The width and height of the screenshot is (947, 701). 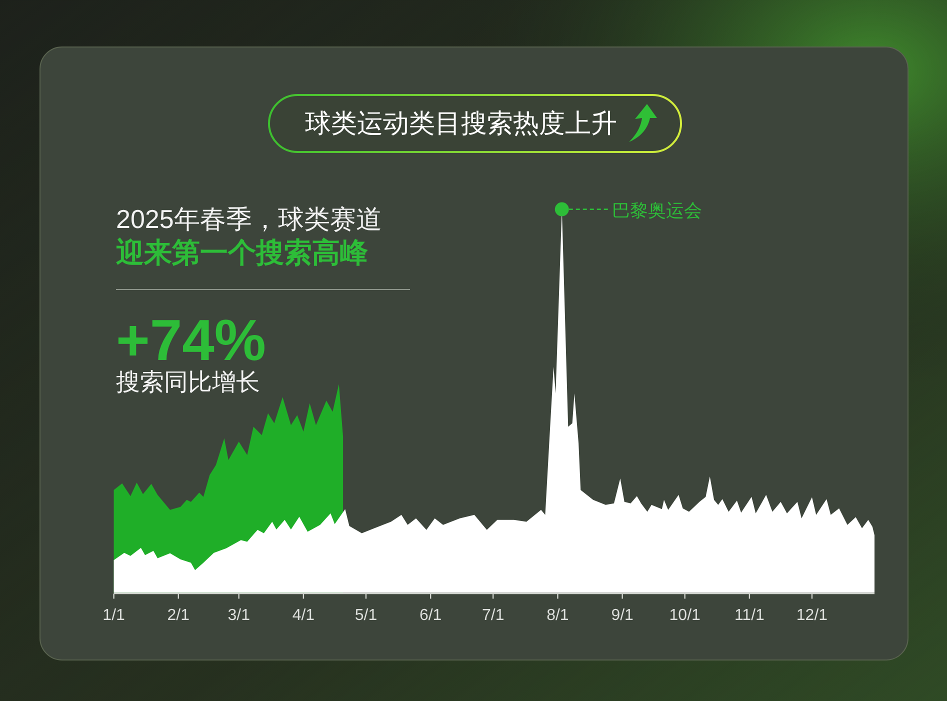 What do you see at coordinates (461, 123) in the screenshot?
I see `chart-title: 球类运动类目搜索热度上升` at bounding box center [461, 123].